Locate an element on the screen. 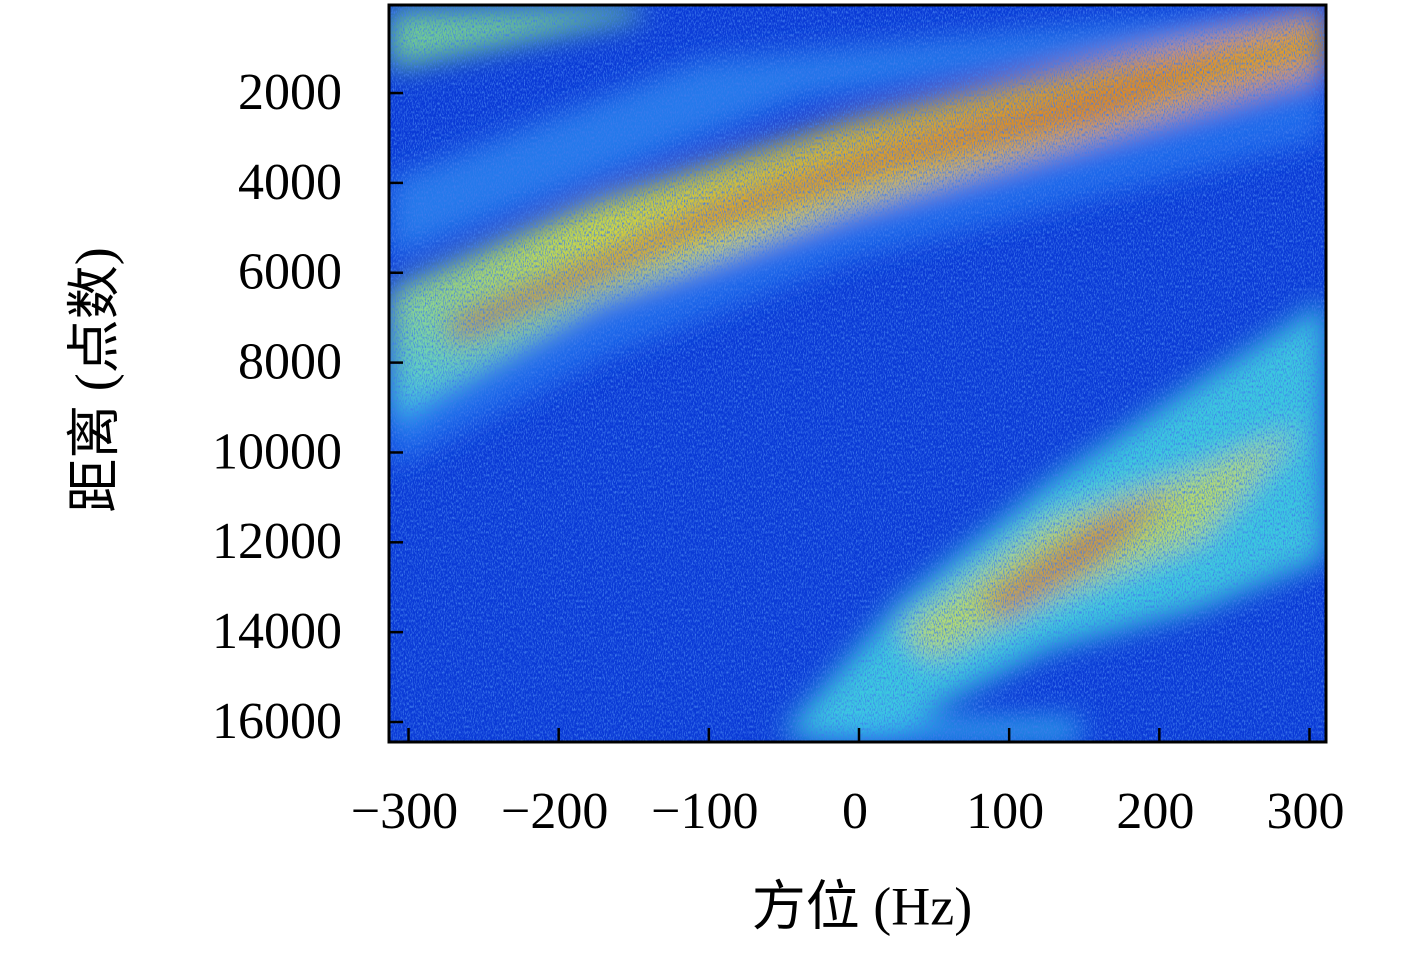 The image size is (1417, 959). x-tick-label: −300 is located at coordinates (404, 811).